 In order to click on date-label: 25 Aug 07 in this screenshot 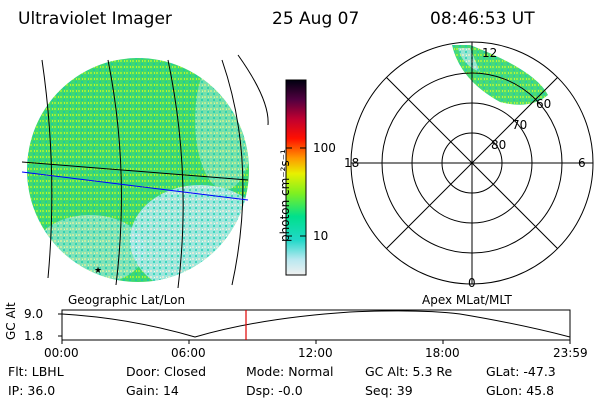, I will do `click(316, 19)`.